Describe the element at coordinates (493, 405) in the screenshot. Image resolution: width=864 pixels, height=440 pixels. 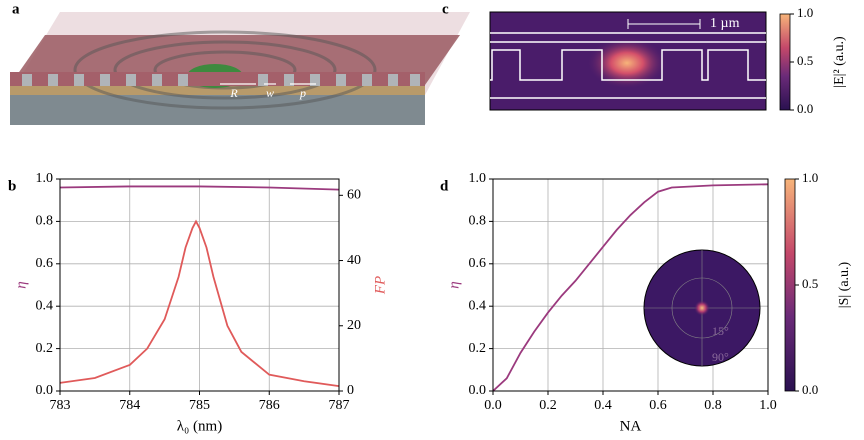
I see `x-tick-label: 0.0` at that location.